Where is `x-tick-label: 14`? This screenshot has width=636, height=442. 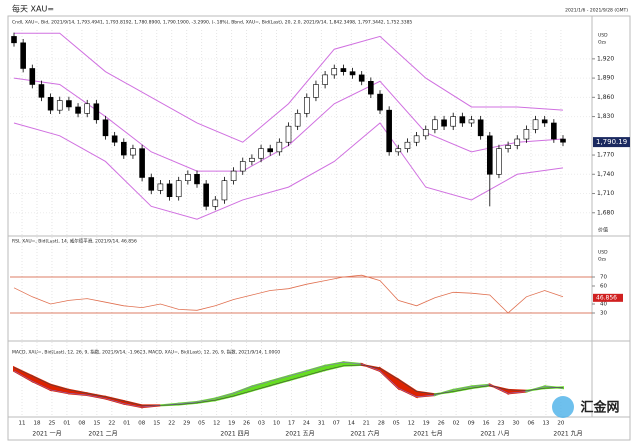 x-tick-label: 14 is located at coordinates (351, 424).